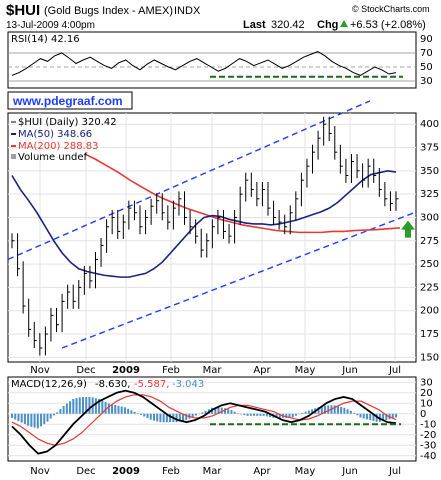  Describe the element at coordinates (428, 445) in the screenshot. I see `macd-y-tick: -30` at that location.